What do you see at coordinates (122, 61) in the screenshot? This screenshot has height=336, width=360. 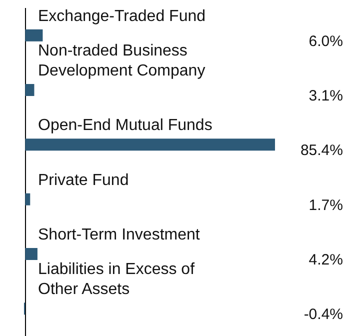 I see `y-tick-label: Non-traded Business Development Company` at bounding box center [122, 61].